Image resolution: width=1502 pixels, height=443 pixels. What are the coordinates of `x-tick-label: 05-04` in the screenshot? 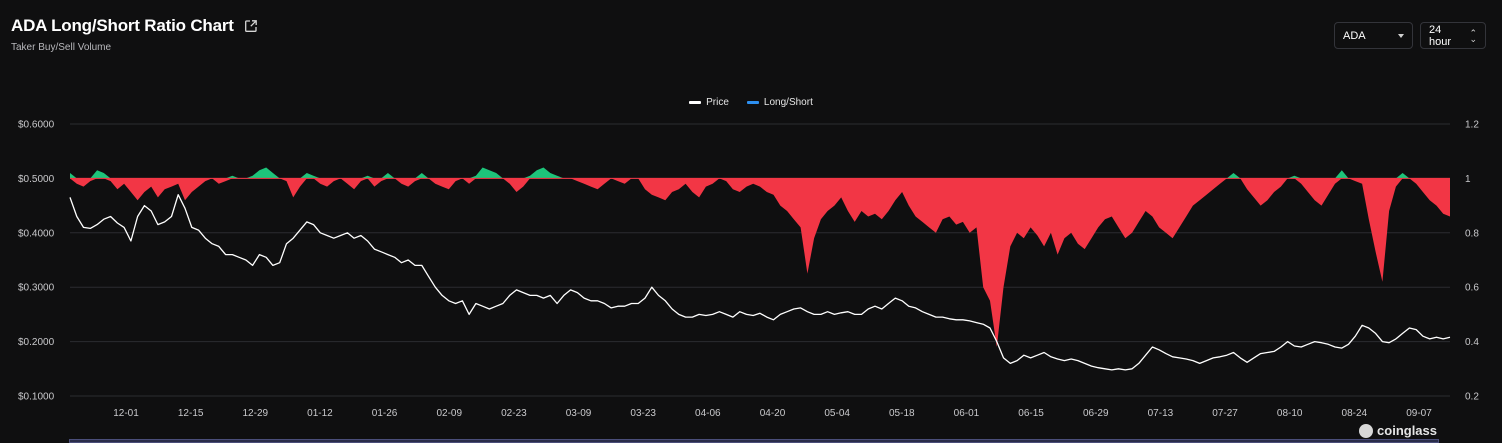 It's located at (837, 413).